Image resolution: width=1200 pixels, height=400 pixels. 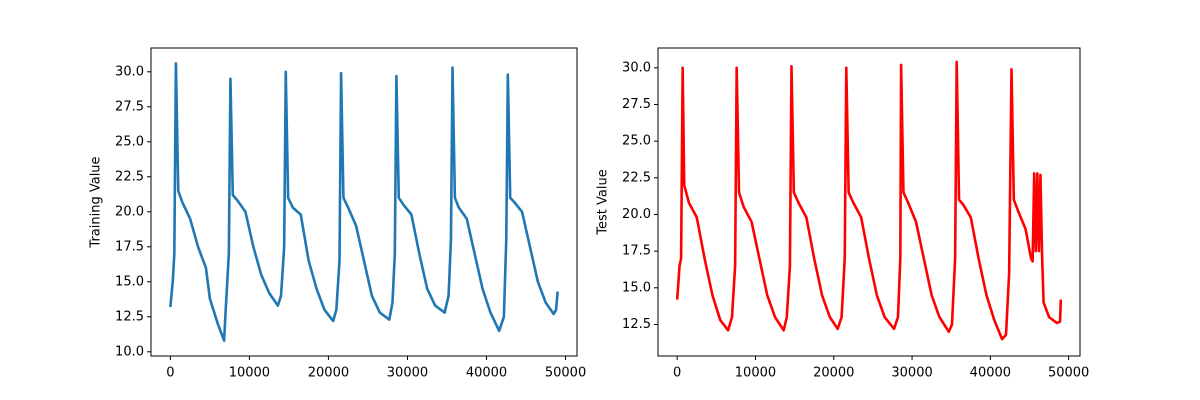 I want to click on y-axis-label: Training Value, so click(x=96, y=202).